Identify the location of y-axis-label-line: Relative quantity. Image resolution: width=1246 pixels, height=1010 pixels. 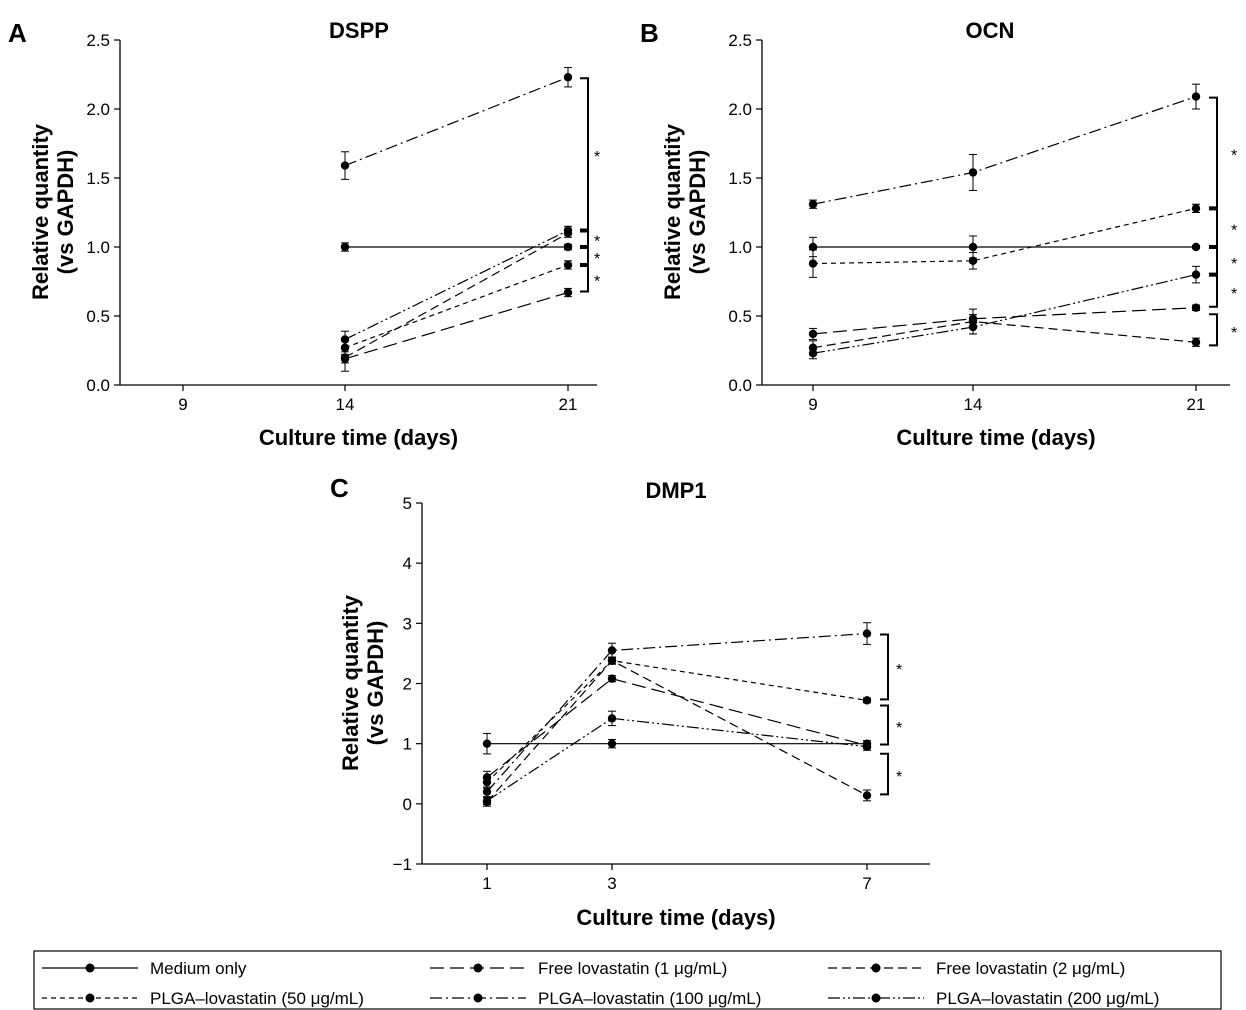
(40, 211).